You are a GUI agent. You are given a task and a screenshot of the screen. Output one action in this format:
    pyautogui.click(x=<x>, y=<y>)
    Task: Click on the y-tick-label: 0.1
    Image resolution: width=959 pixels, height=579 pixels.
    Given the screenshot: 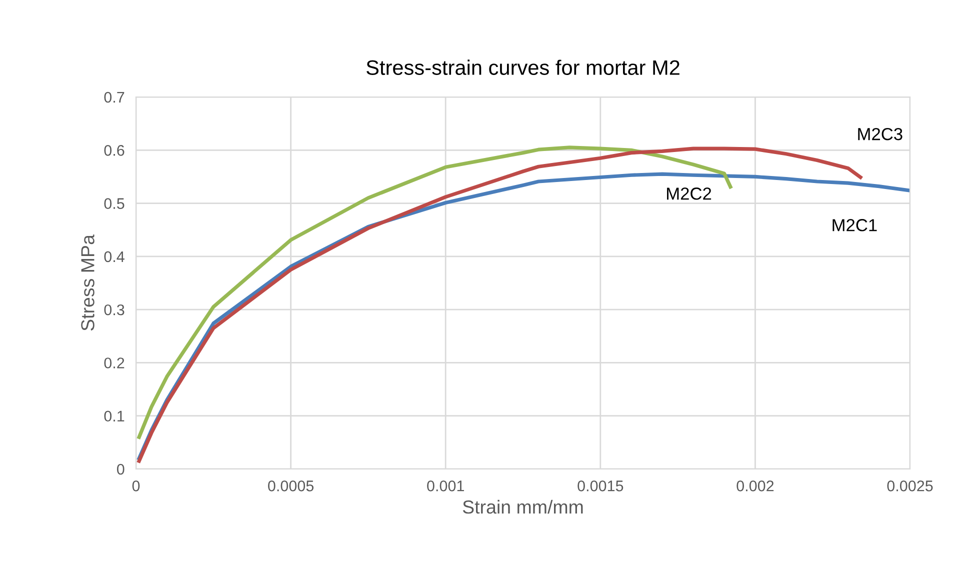 What is the action you would take?
    pyautogui.click(x=114, y=416)
    